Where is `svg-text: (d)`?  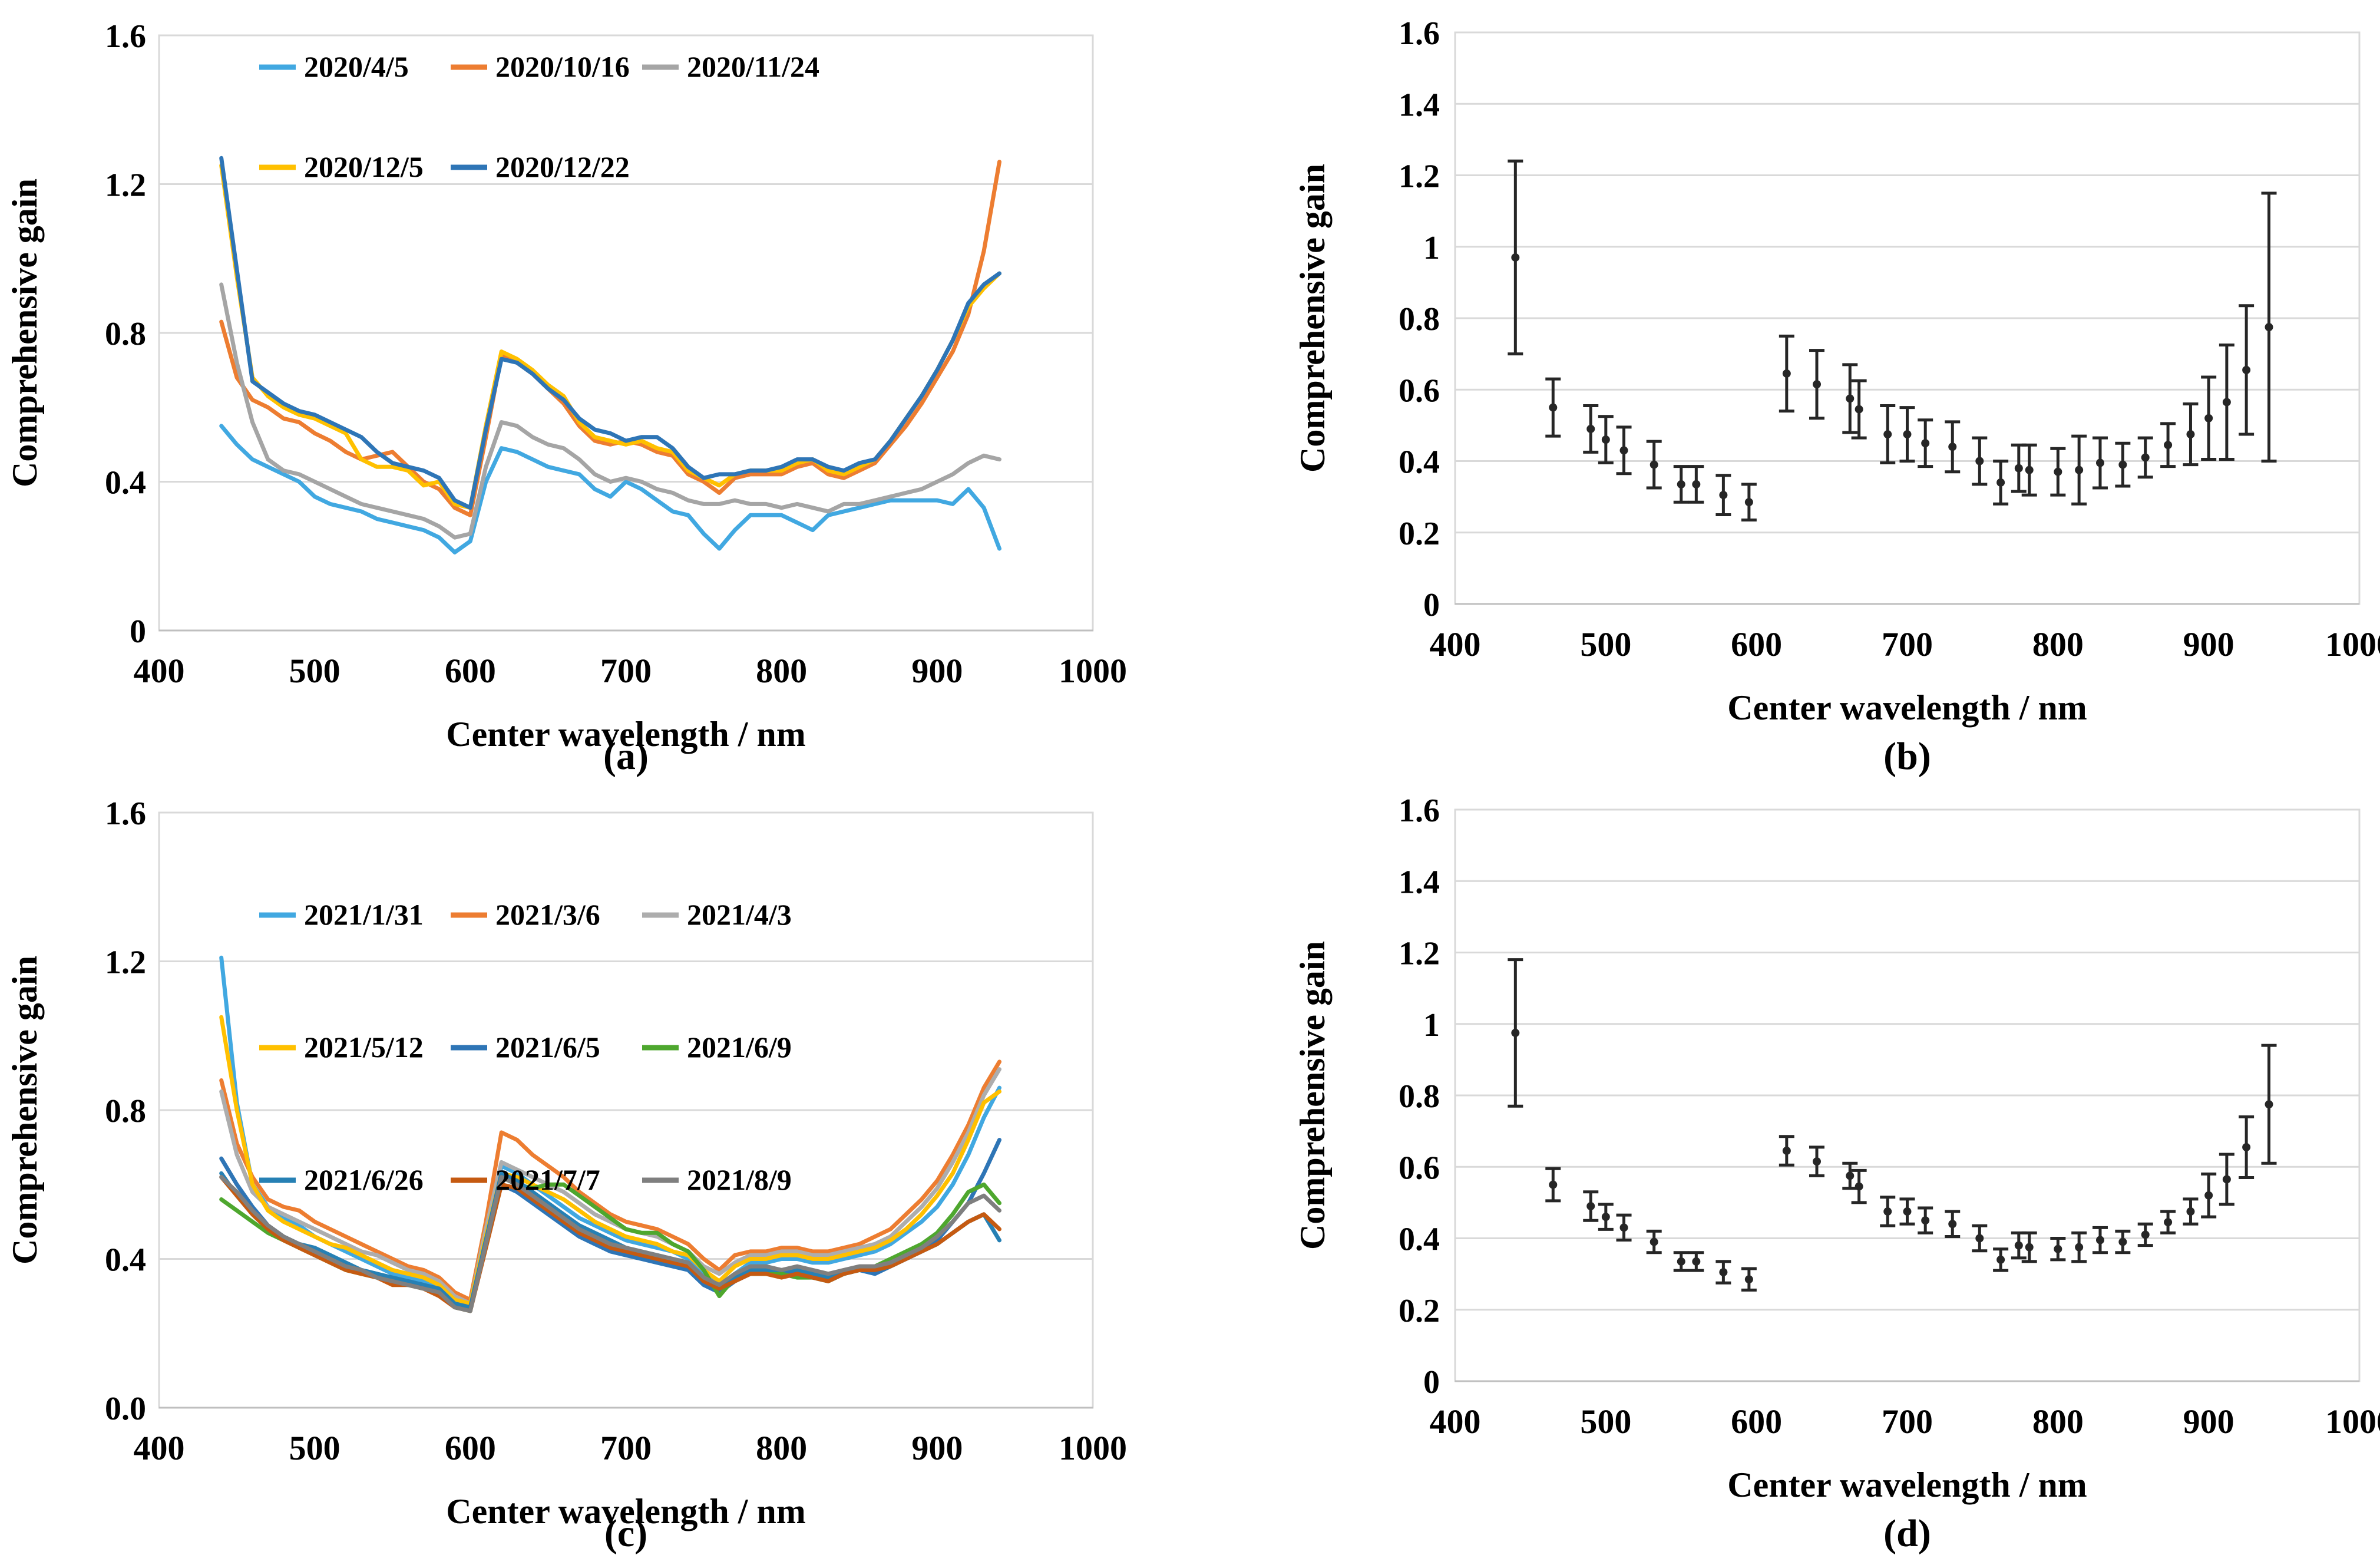
svg-text: (d) is located at coordinates (1907, 1533).